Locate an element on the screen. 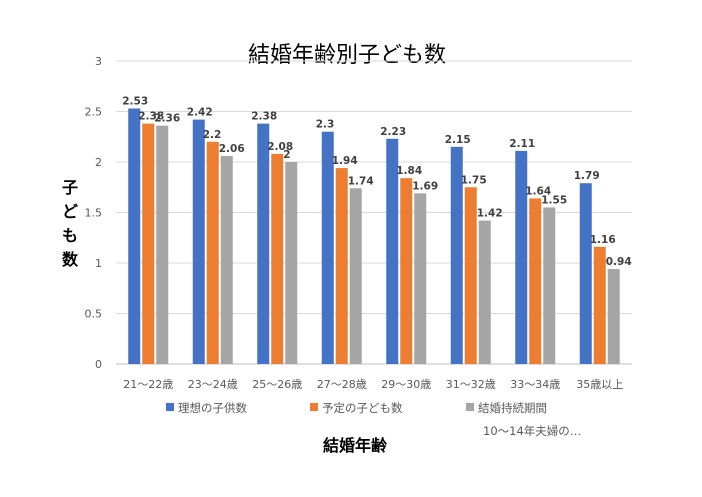  data-label: 2 is located at coordinates (286, 155).